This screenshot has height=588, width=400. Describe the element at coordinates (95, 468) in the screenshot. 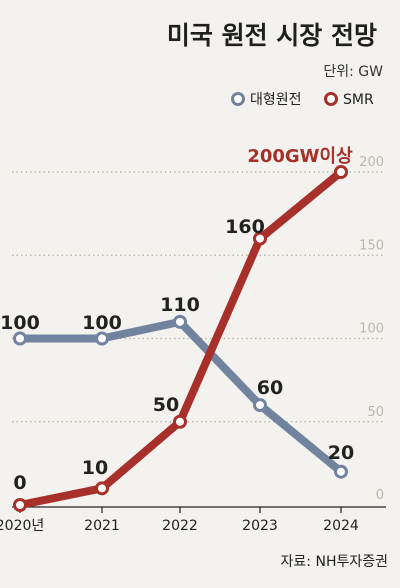

I see `series-1-label-1: 10` at that location.